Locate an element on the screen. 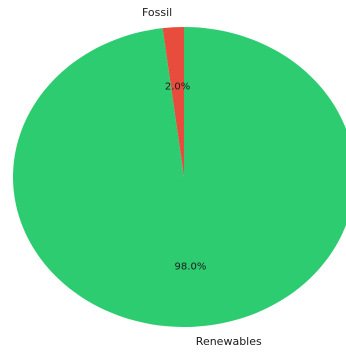 This screenshot has width=346, height=354. category-label-fossil: Fossil is located at coordinates (157, 12).